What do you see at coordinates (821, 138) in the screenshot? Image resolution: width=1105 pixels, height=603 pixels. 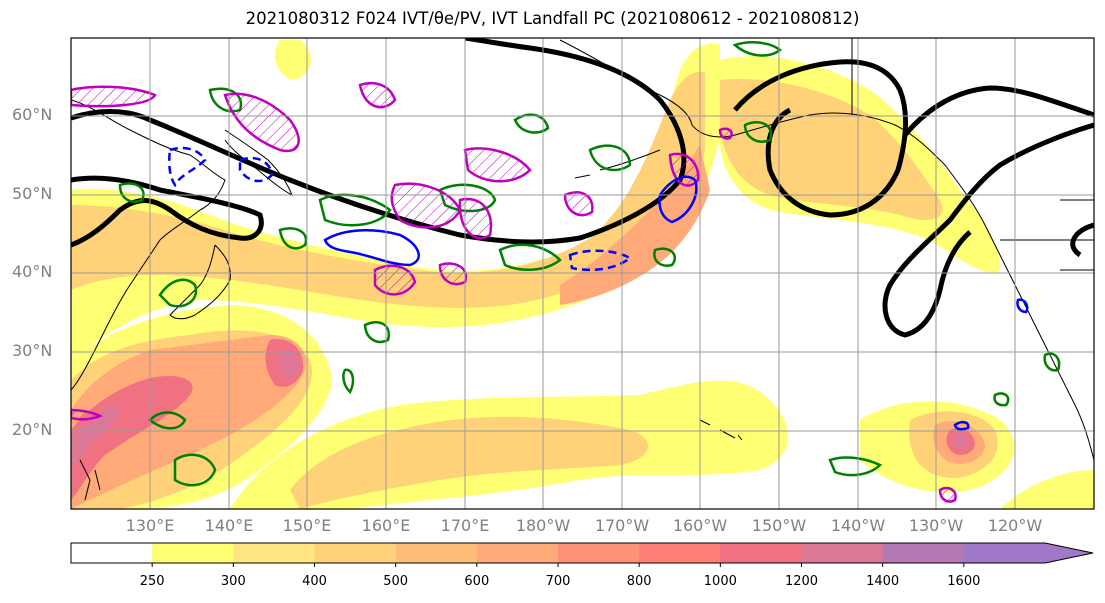 I see `pc-contour-gulf` at bounding box center [821, 138].